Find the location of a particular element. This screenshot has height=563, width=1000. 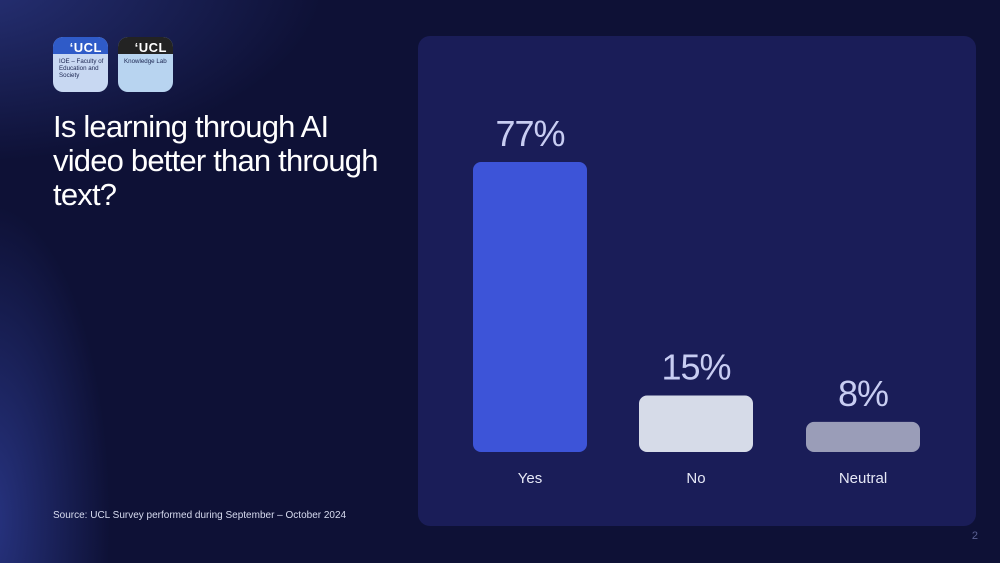

knowledge-lab-logo: ‘UCL Knowledge Lab is located at coordinates (145, 64).